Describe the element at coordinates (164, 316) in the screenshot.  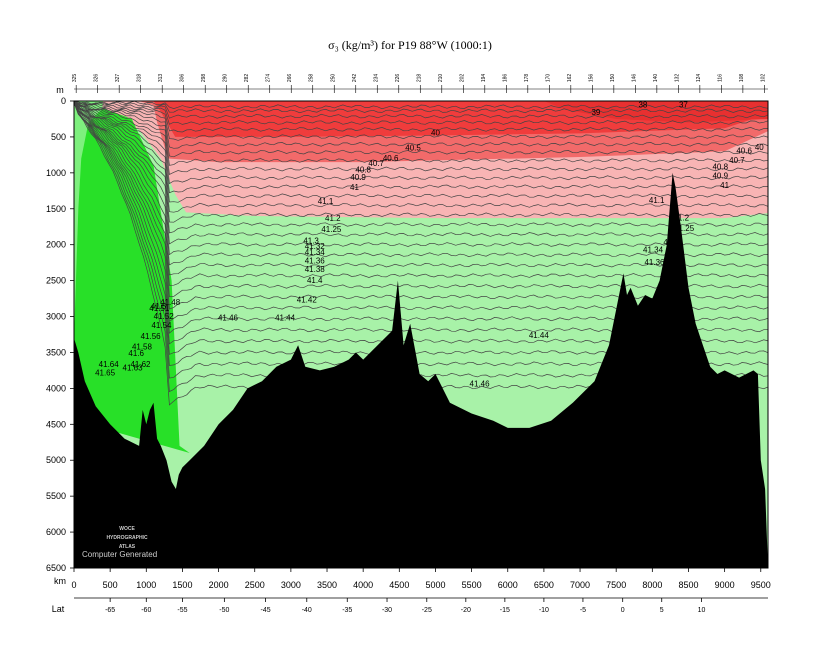
I see `contour-label-41_52: 41.52` at that location.